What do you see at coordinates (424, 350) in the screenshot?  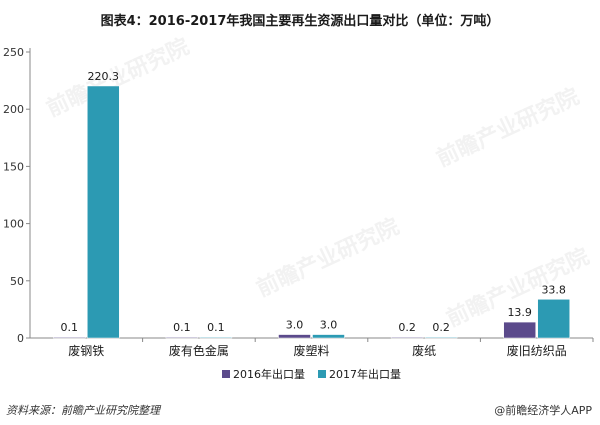 I see `x-tick-label: 废纸` at bounding box center [424, 350].